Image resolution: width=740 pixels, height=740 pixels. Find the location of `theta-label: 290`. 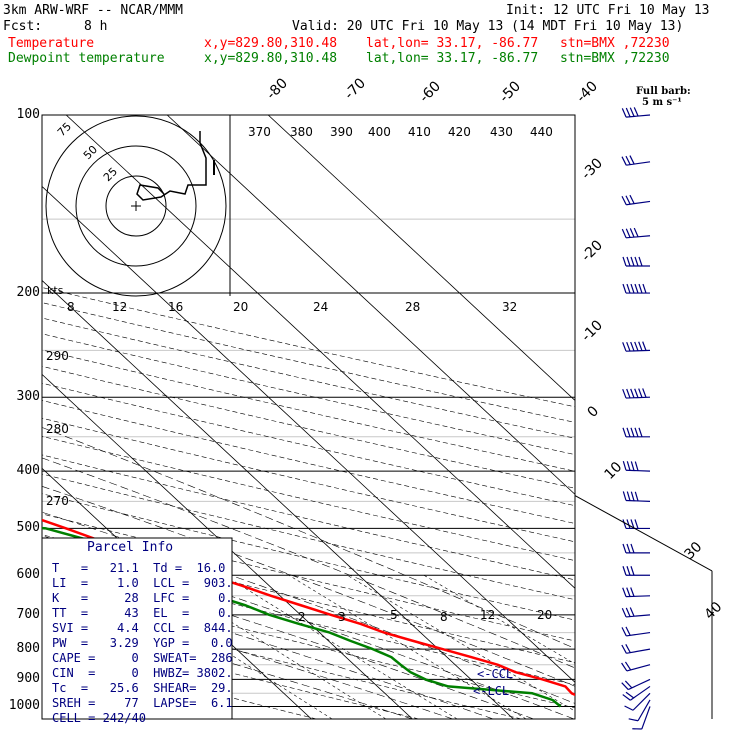

theta-label: 290 is located at coordinates (57, 356).